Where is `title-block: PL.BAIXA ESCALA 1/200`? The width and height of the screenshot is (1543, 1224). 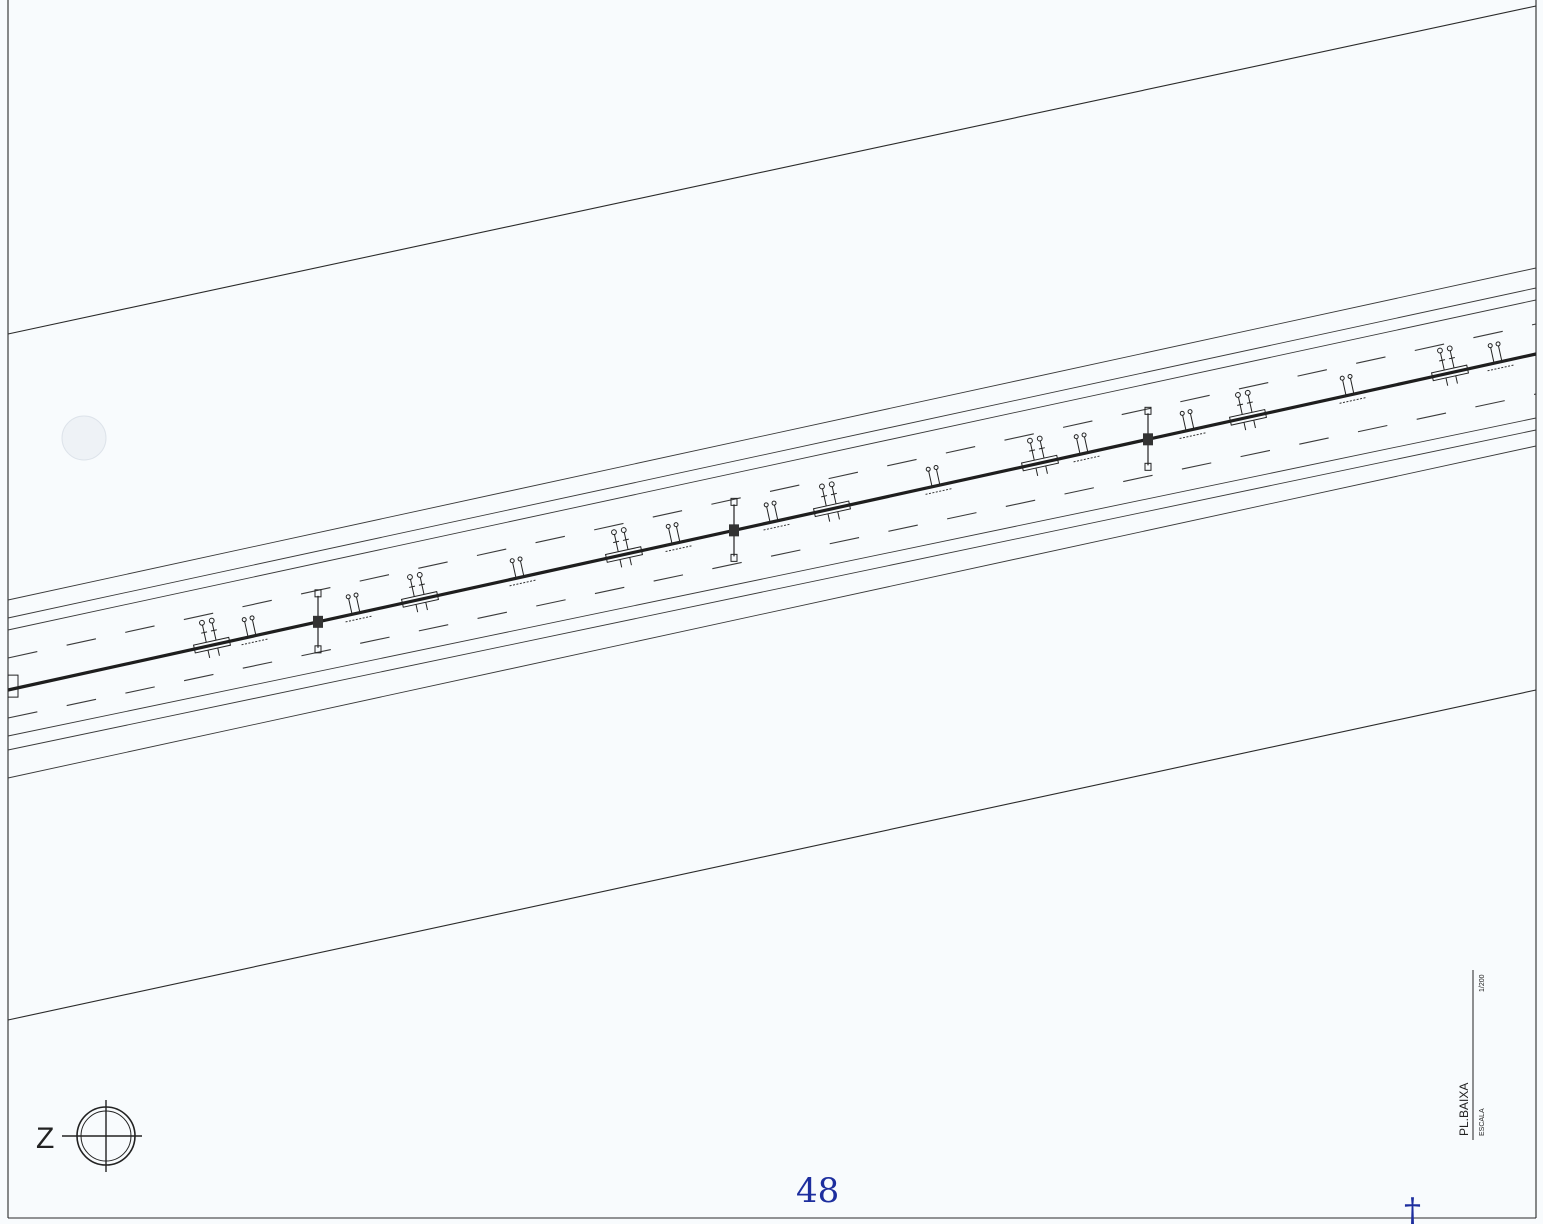 title-block: PL.BAIXA ESCALA 1/200 is located at coordinates (1471, 1055).